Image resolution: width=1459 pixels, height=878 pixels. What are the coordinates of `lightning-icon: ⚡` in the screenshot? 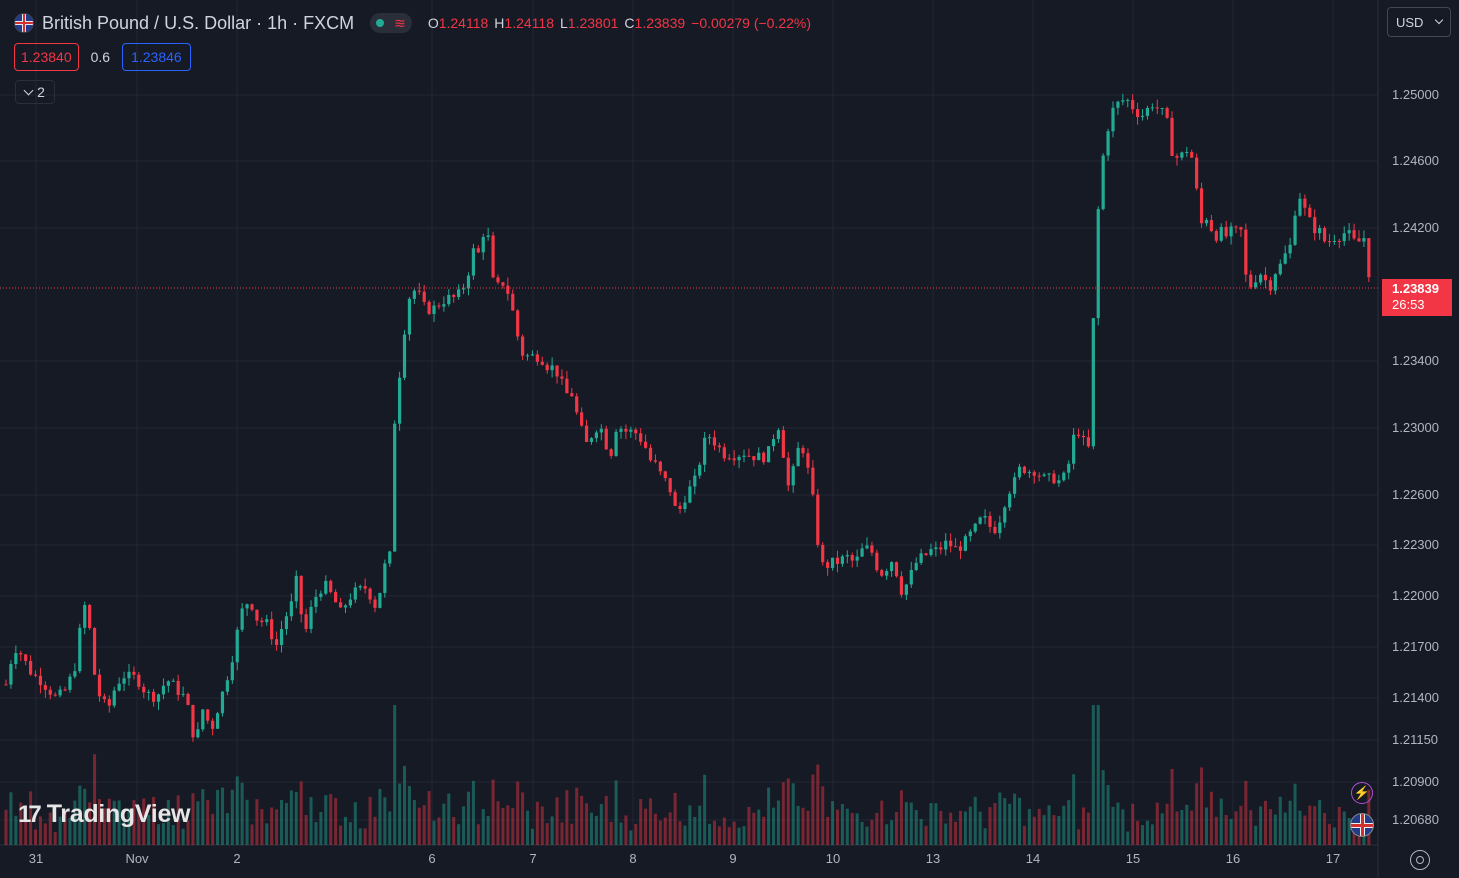 It's located at (1362, 793).